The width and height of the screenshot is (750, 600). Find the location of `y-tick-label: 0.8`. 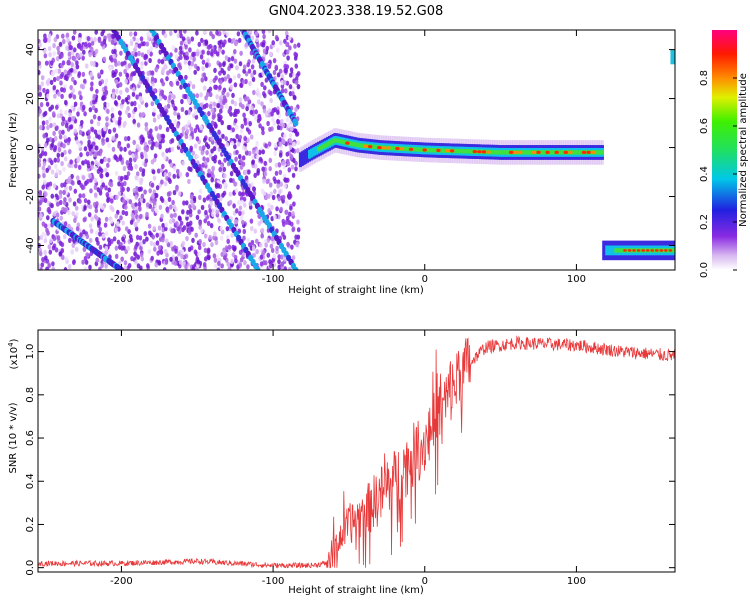

y-tick-label: 0.8 is located at coordinates (30, 395).